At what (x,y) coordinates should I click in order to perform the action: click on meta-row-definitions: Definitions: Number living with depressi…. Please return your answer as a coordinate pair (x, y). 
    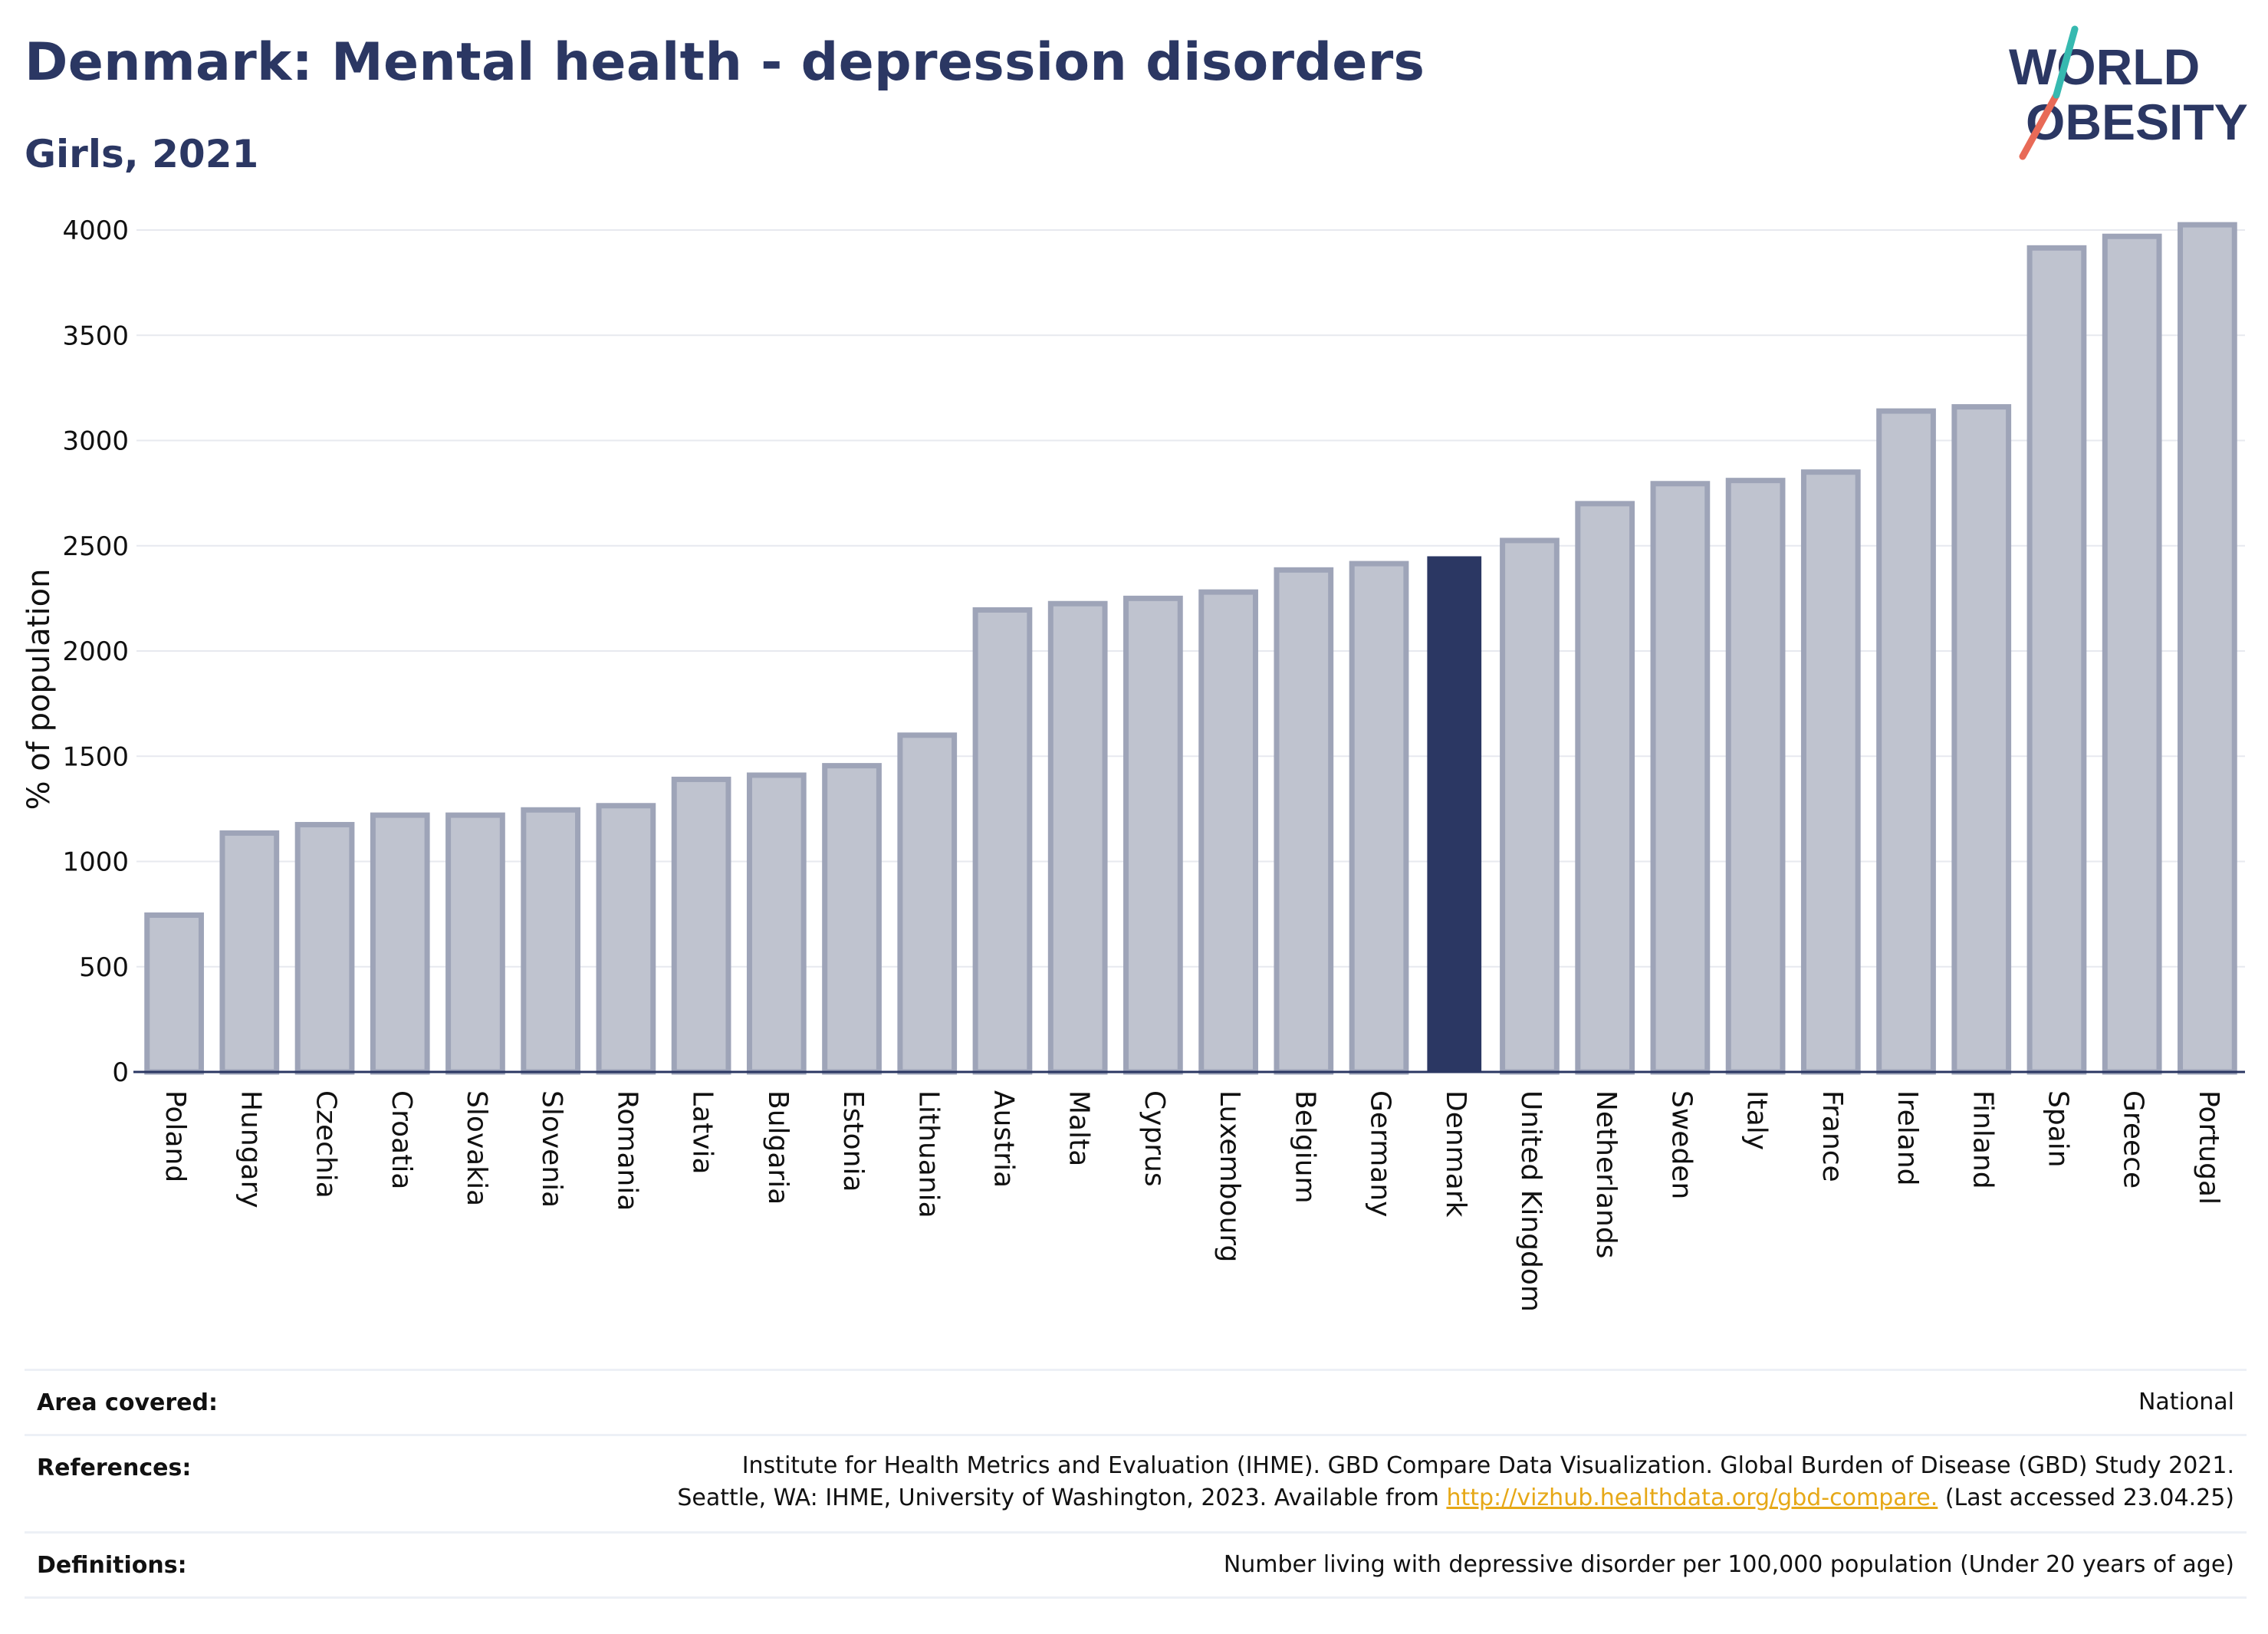
    Looking at the image, I should click on (1136, 1565).